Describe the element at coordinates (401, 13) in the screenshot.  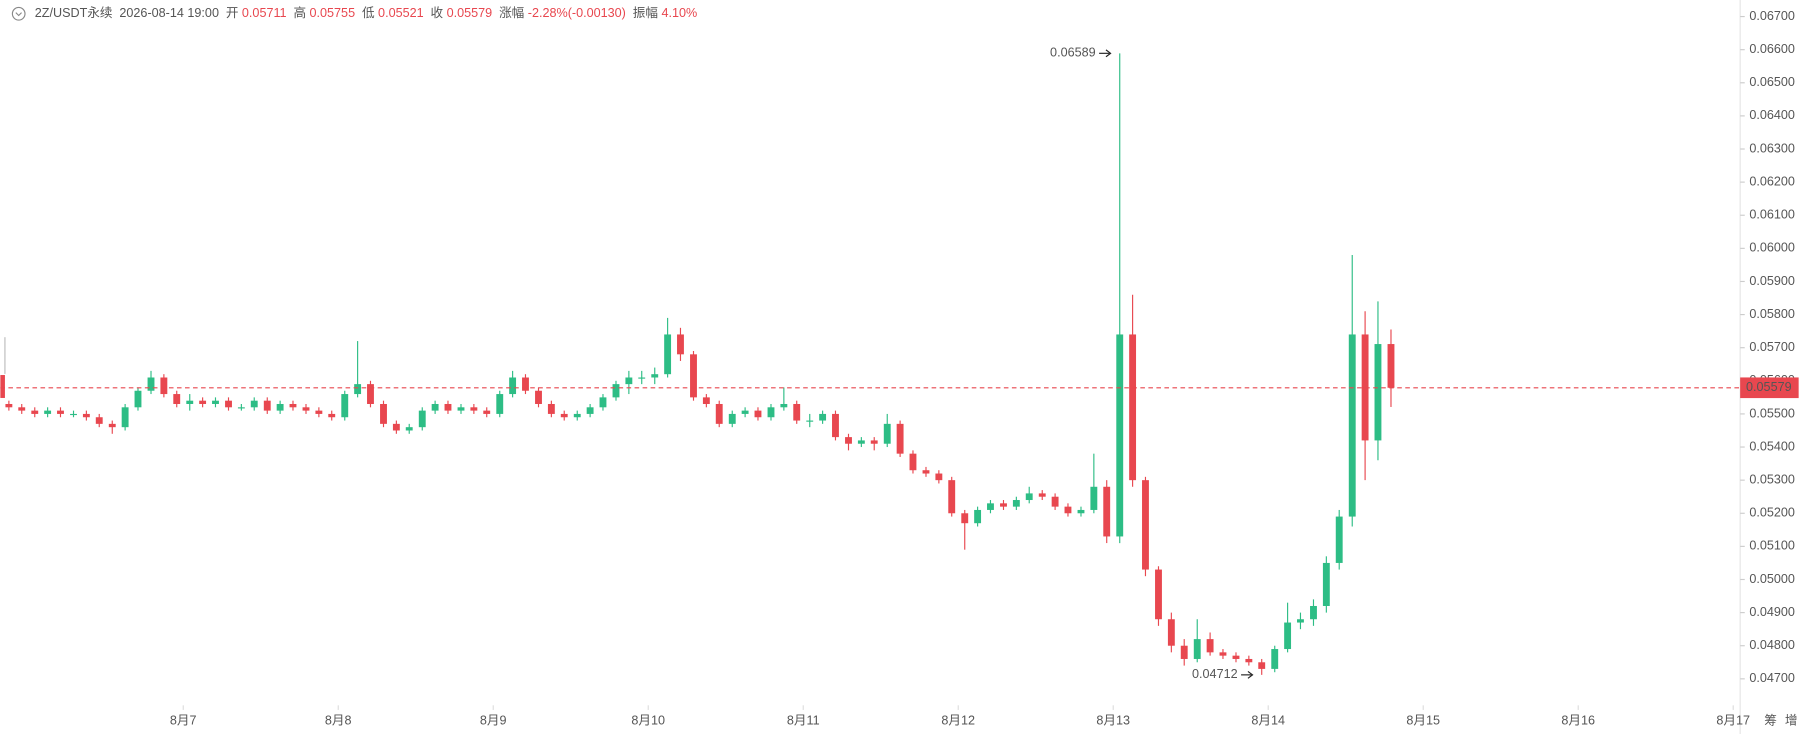
I see `header-value: 0.05521` at that location.